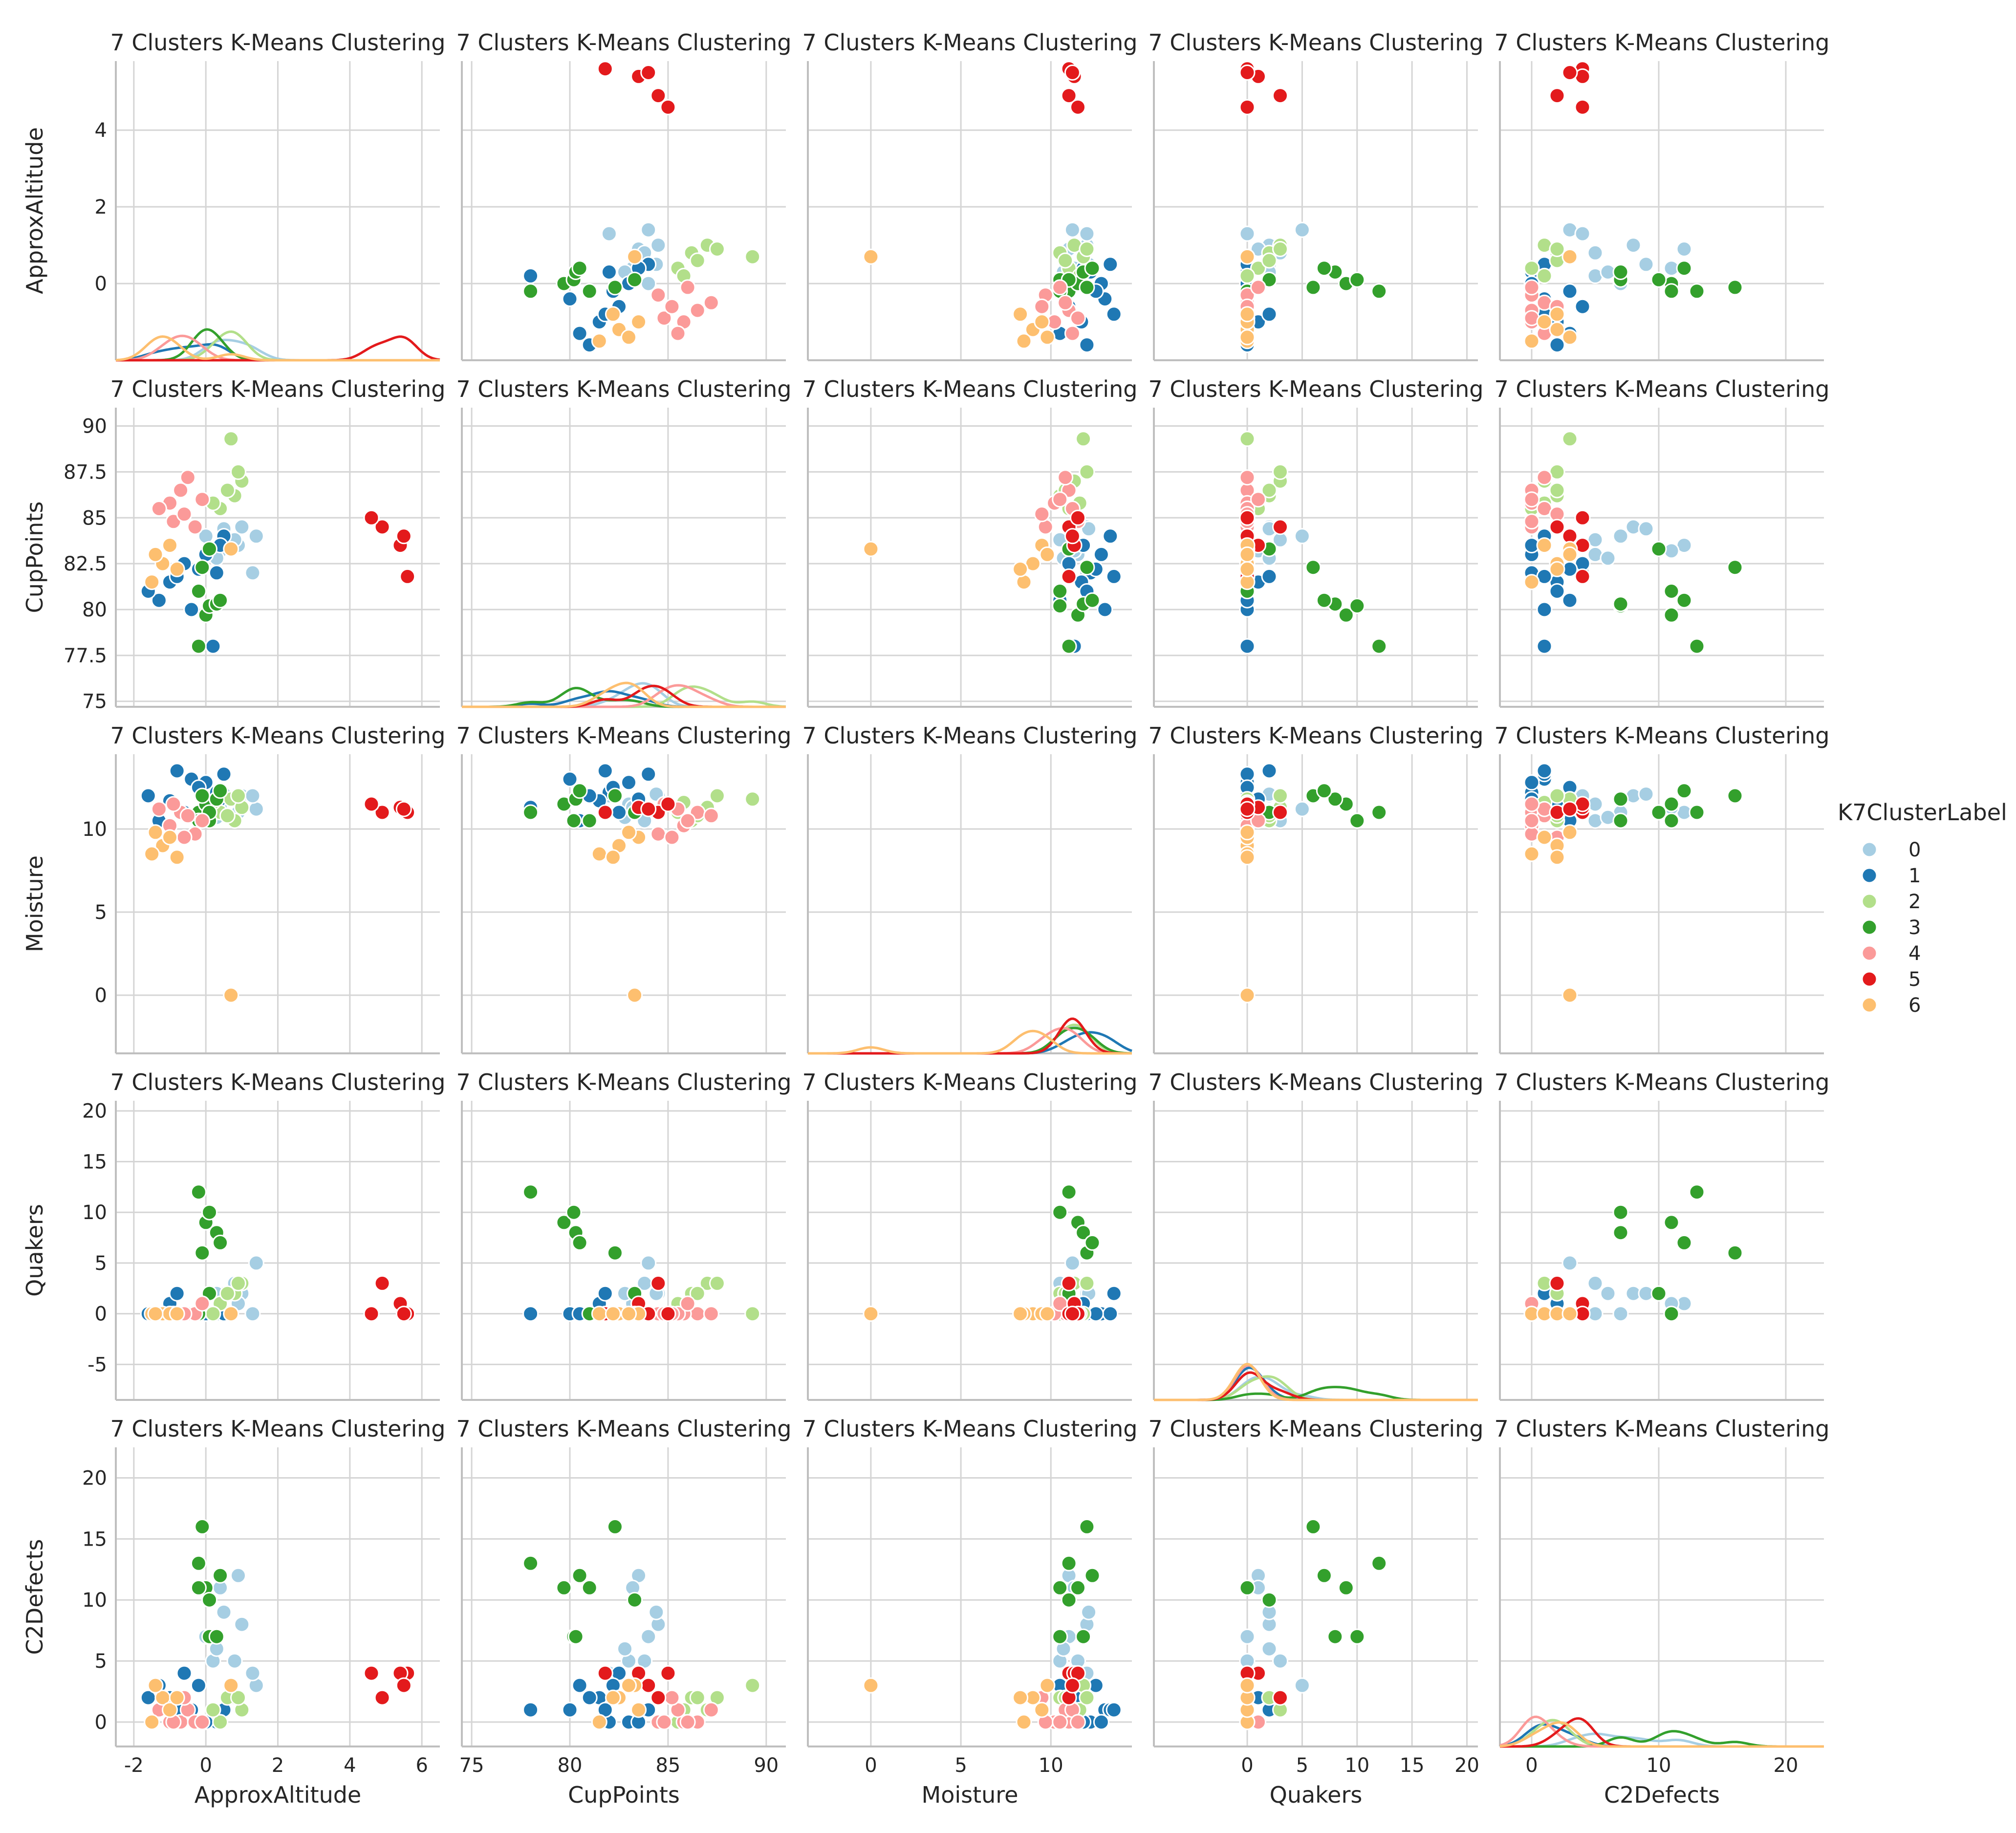 Image resolution: width=2016 pixels, height=1833 pixels. I want to click on x-tick-label: 75, so click(472, 1765).